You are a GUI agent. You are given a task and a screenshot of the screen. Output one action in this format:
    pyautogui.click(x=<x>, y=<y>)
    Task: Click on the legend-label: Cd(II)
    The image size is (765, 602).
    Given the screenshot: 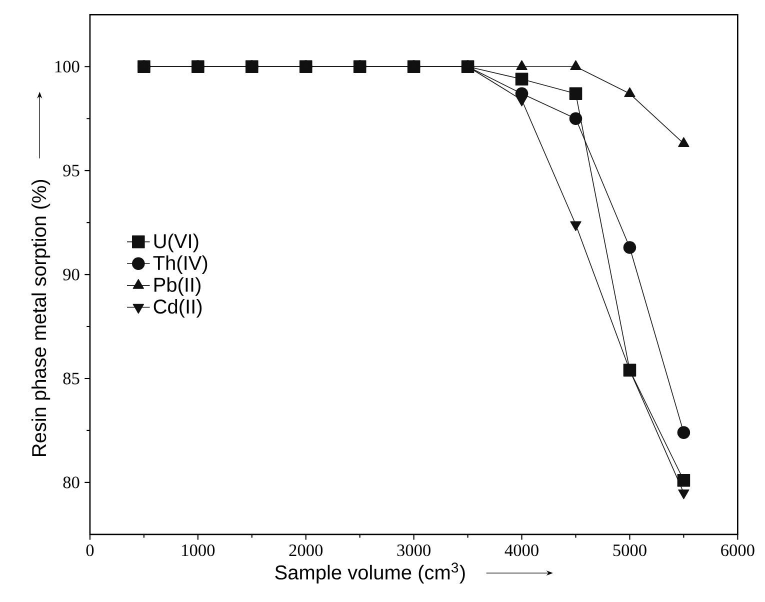 What is the action you would take?
    pyautogui.click(x=178, y=308)
    